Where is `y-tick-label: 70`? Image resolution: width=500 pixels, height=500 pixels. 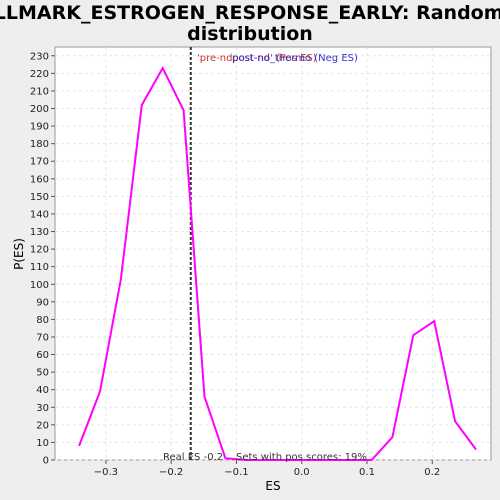 y-tick-label: 70 is located at coordinates (42, 337).